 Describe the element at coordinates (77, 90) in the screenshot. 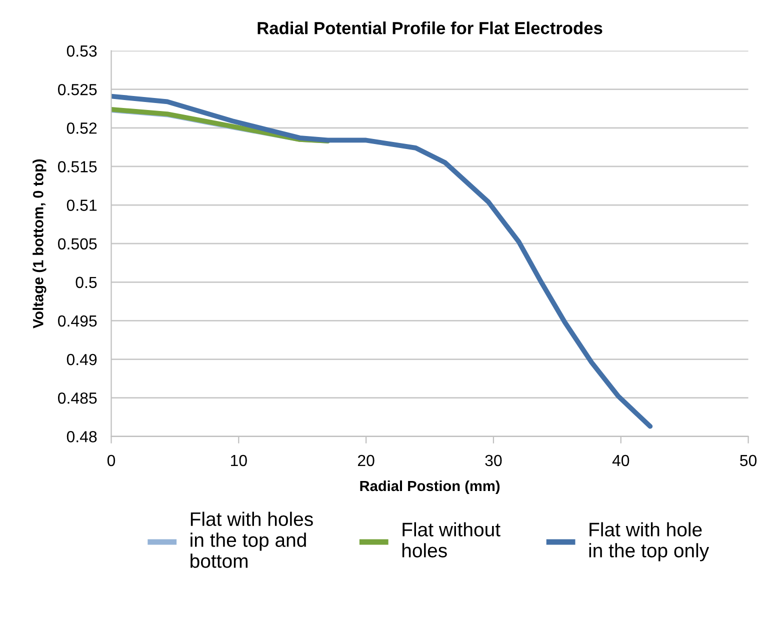

I see `y-tick-label: 0.525` at that location.